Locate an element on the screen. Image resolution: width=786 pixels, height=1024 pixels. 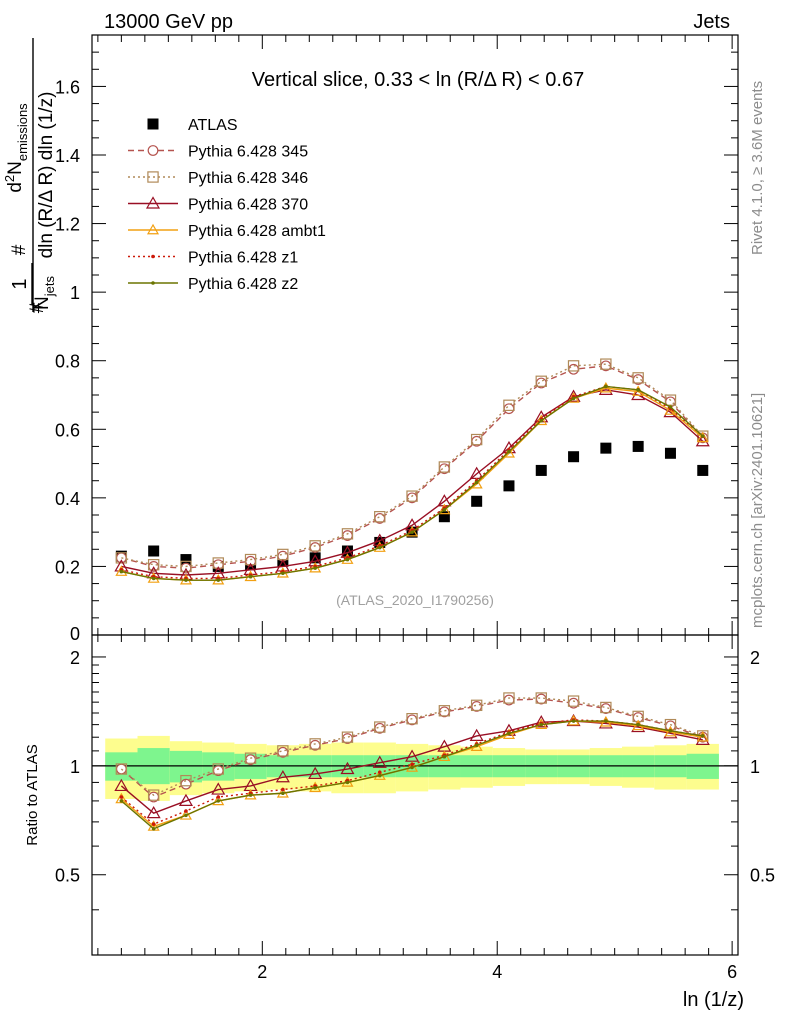
ylabel-nemis: N is located at coordinates (15, 168).